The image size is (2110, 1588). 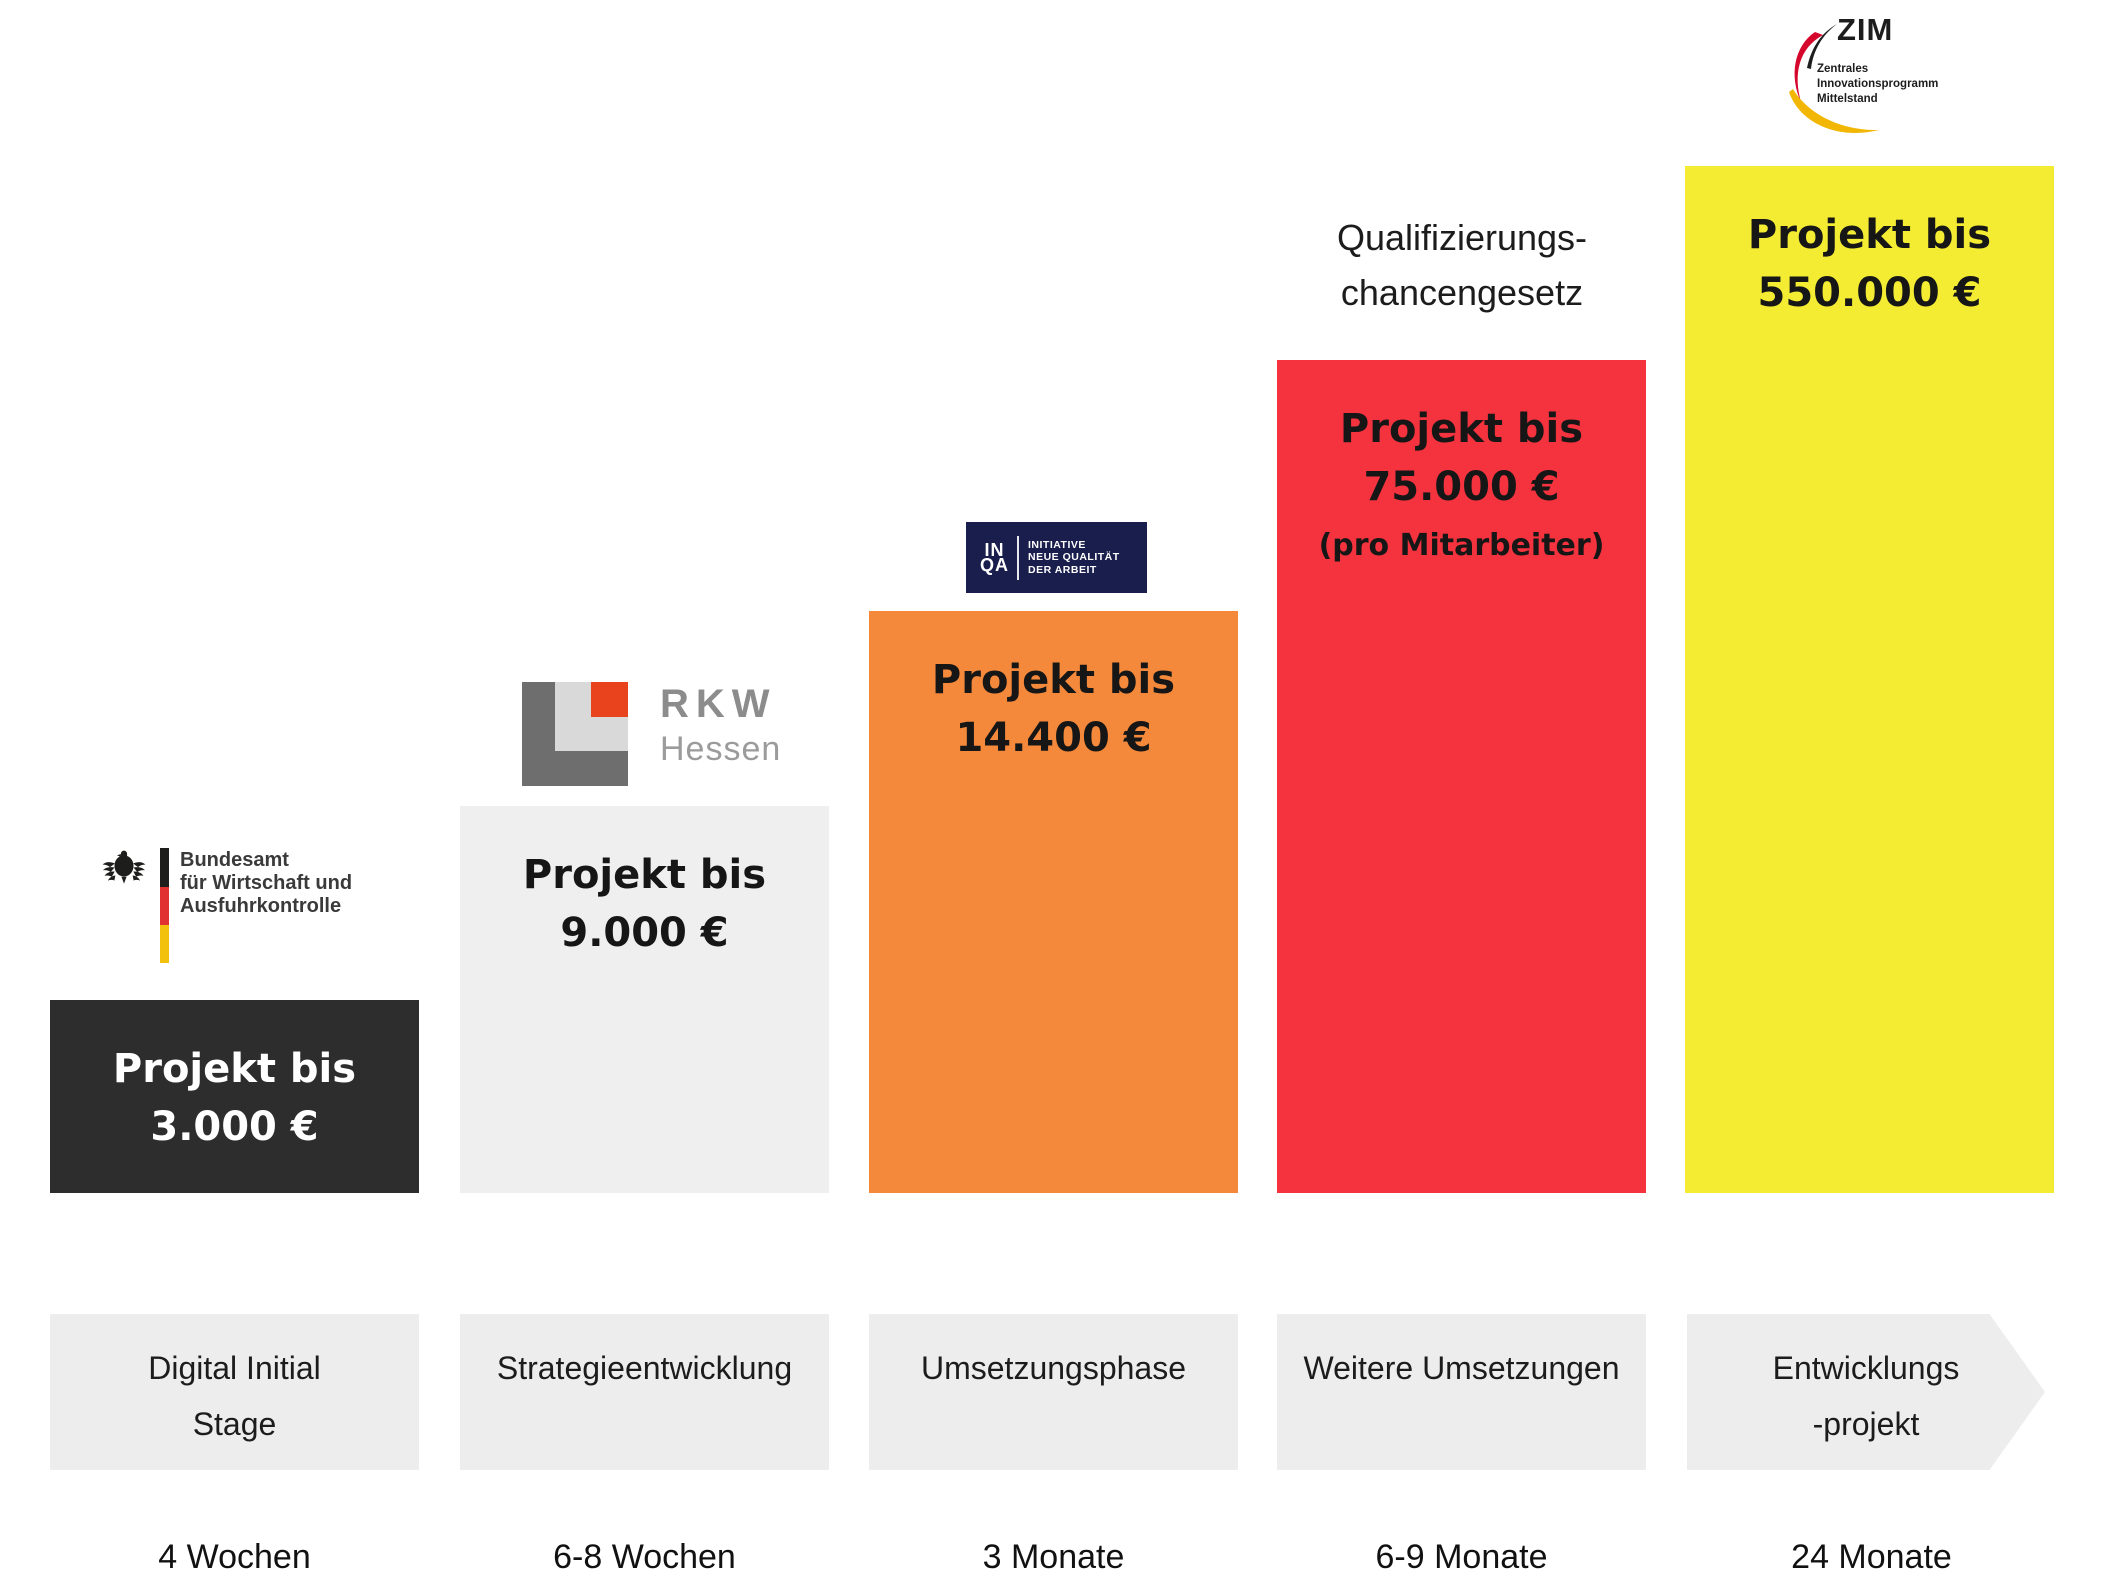 I want to click on rkw-logo-text: RKW Hessen, so click(x=720, y=725).